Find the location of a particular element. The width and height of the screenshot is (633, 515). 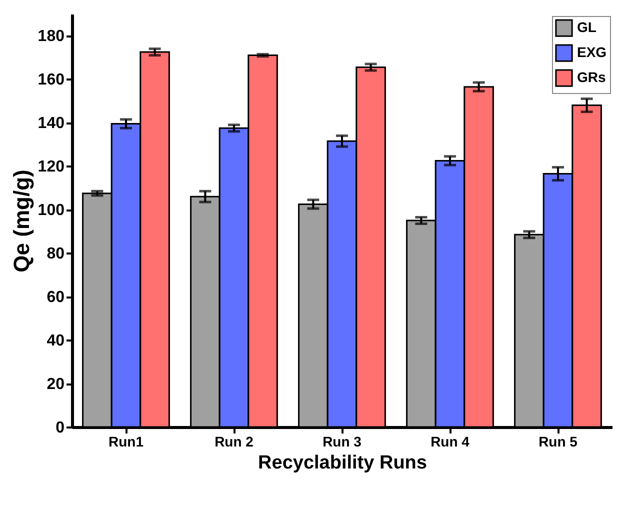

legend-label: EXG is located at coordinates (592, 52).